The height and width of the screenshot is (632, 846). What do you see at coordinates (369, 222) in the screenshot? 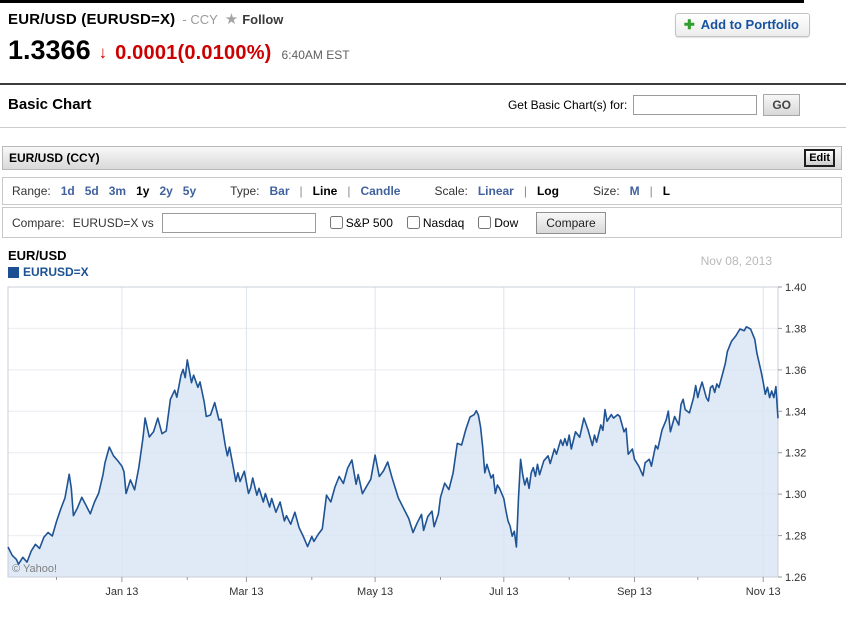
I see `sp500-checkbox-label: S&P 500` at bounding box center [369, 222].